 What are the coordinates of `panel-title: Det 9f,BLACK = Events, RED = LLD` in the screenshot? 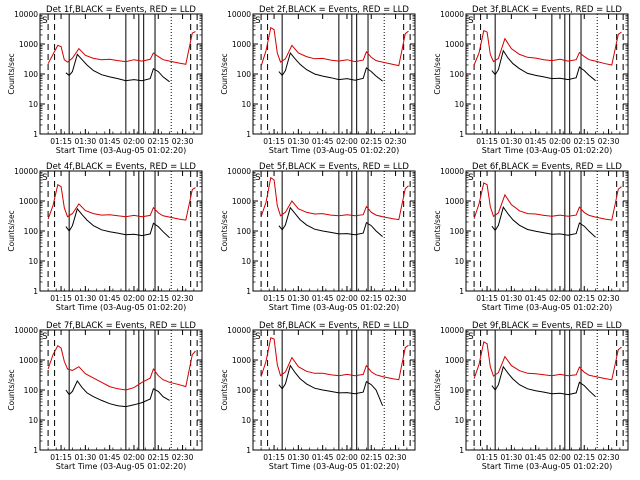 It's located at (547, 326).